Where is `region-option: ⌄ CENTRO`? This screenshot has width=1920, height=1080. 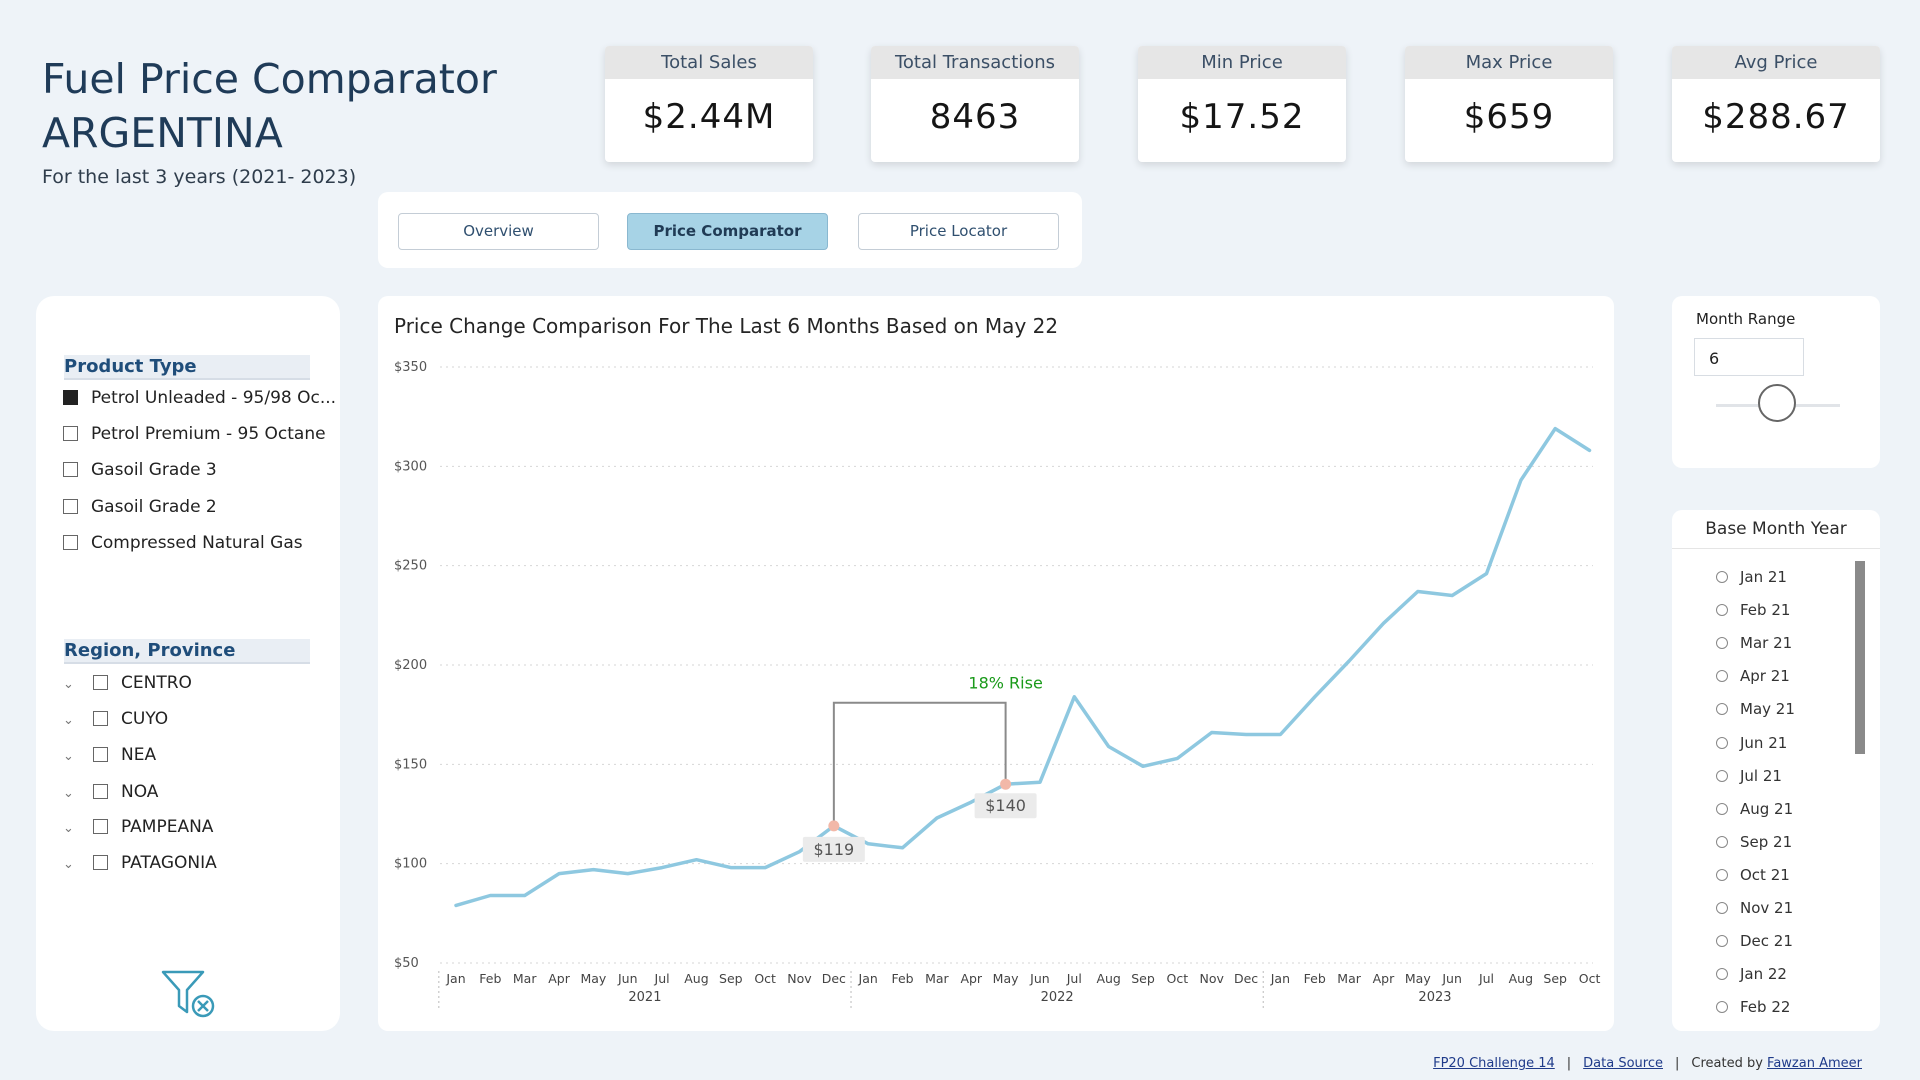 region-option: ⌄ CENTRO is located at coordinates (127, 683).